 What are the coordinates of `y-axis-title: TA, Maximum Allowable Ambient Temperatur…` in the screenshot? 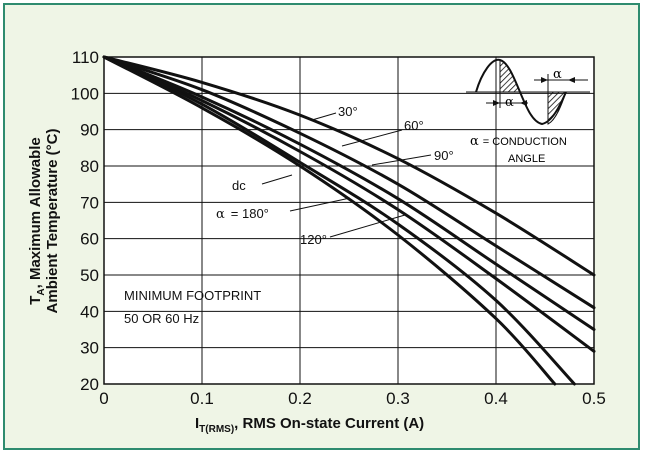 It's located at (44, 221).